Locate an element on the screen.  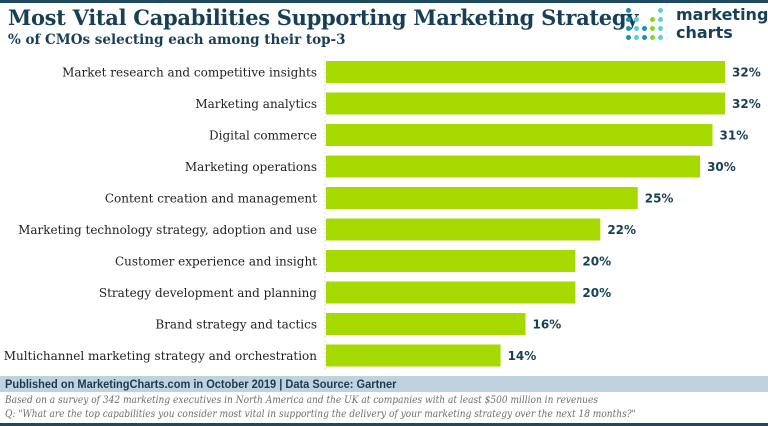
footer-band is located at coordinates (384, 384).